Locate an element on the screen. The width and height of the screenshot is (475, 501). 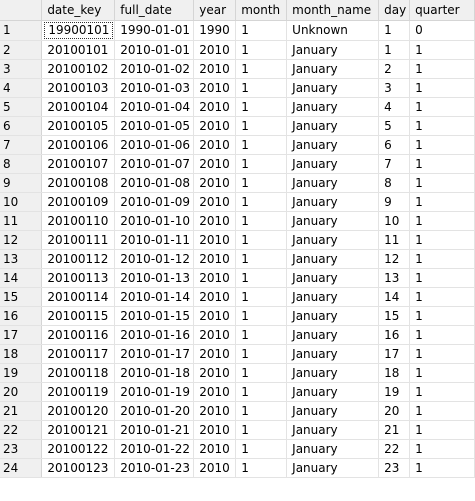
cell-year: 1990 is located at coordinates (215, 30).